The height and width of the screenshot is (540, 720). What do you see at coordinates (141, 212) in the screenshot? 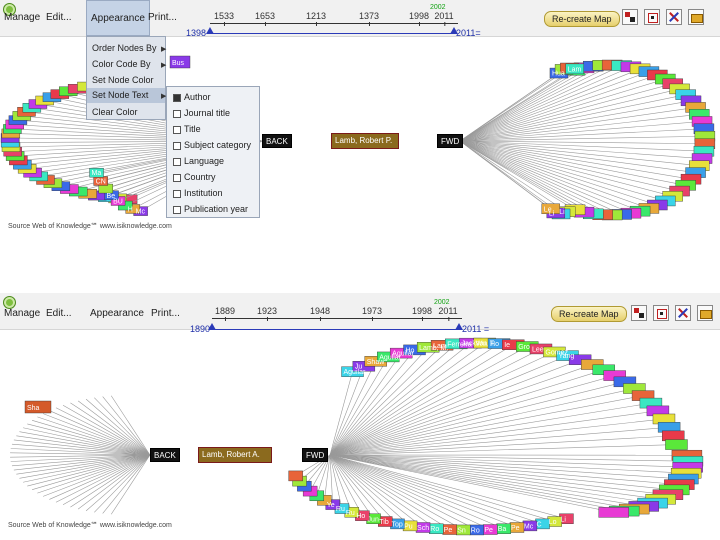
I see `citation-node-label: Mc` at bounding box center [141, 212].